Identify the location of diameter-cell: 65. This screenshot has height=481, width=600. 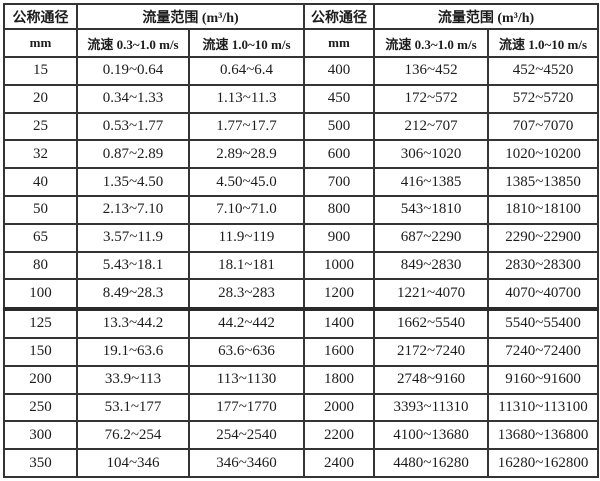
(40, 237).